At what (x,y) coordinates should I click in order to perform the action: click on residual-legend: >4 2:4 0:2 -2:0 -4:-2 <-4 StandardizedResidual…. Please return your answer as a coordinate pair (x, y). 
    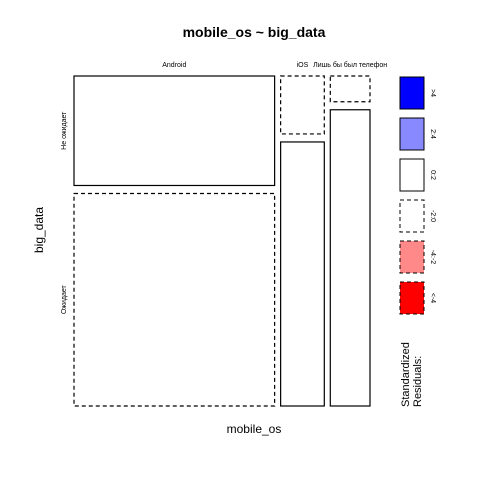
    Looking at the image, I should click on (417, 241).